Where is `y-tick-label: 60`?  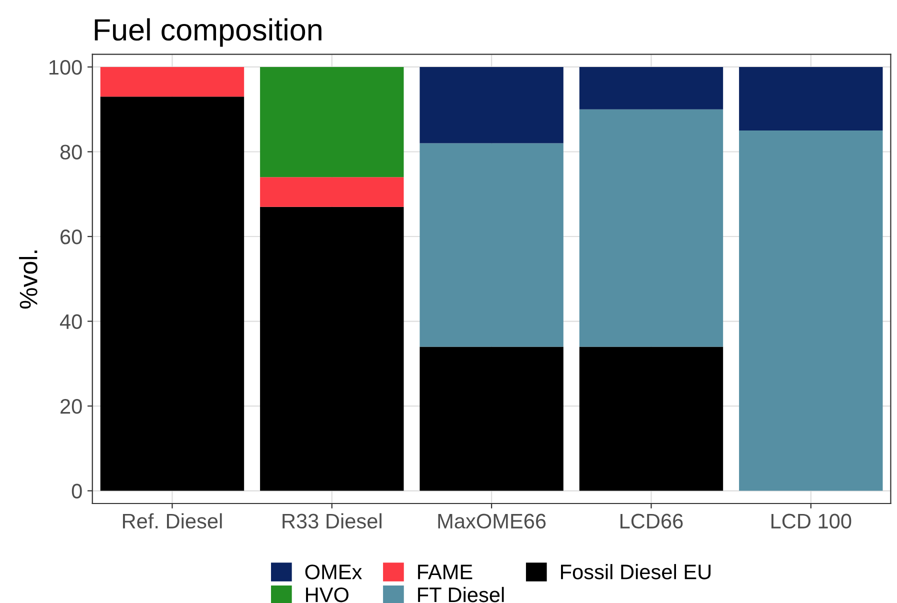
y-tick-label: 60 is located at coordinates (71, 237).